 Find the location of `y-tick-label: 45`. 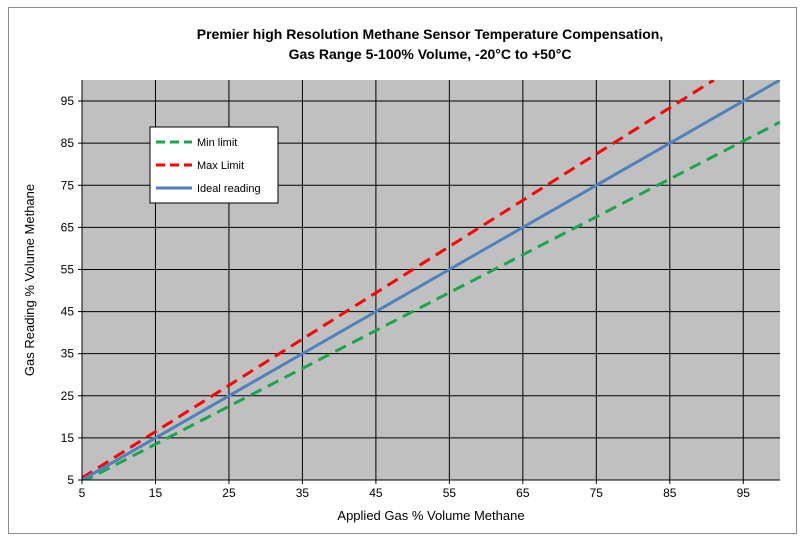

y-tick-label: 45 is located at coordinates (68, 312).